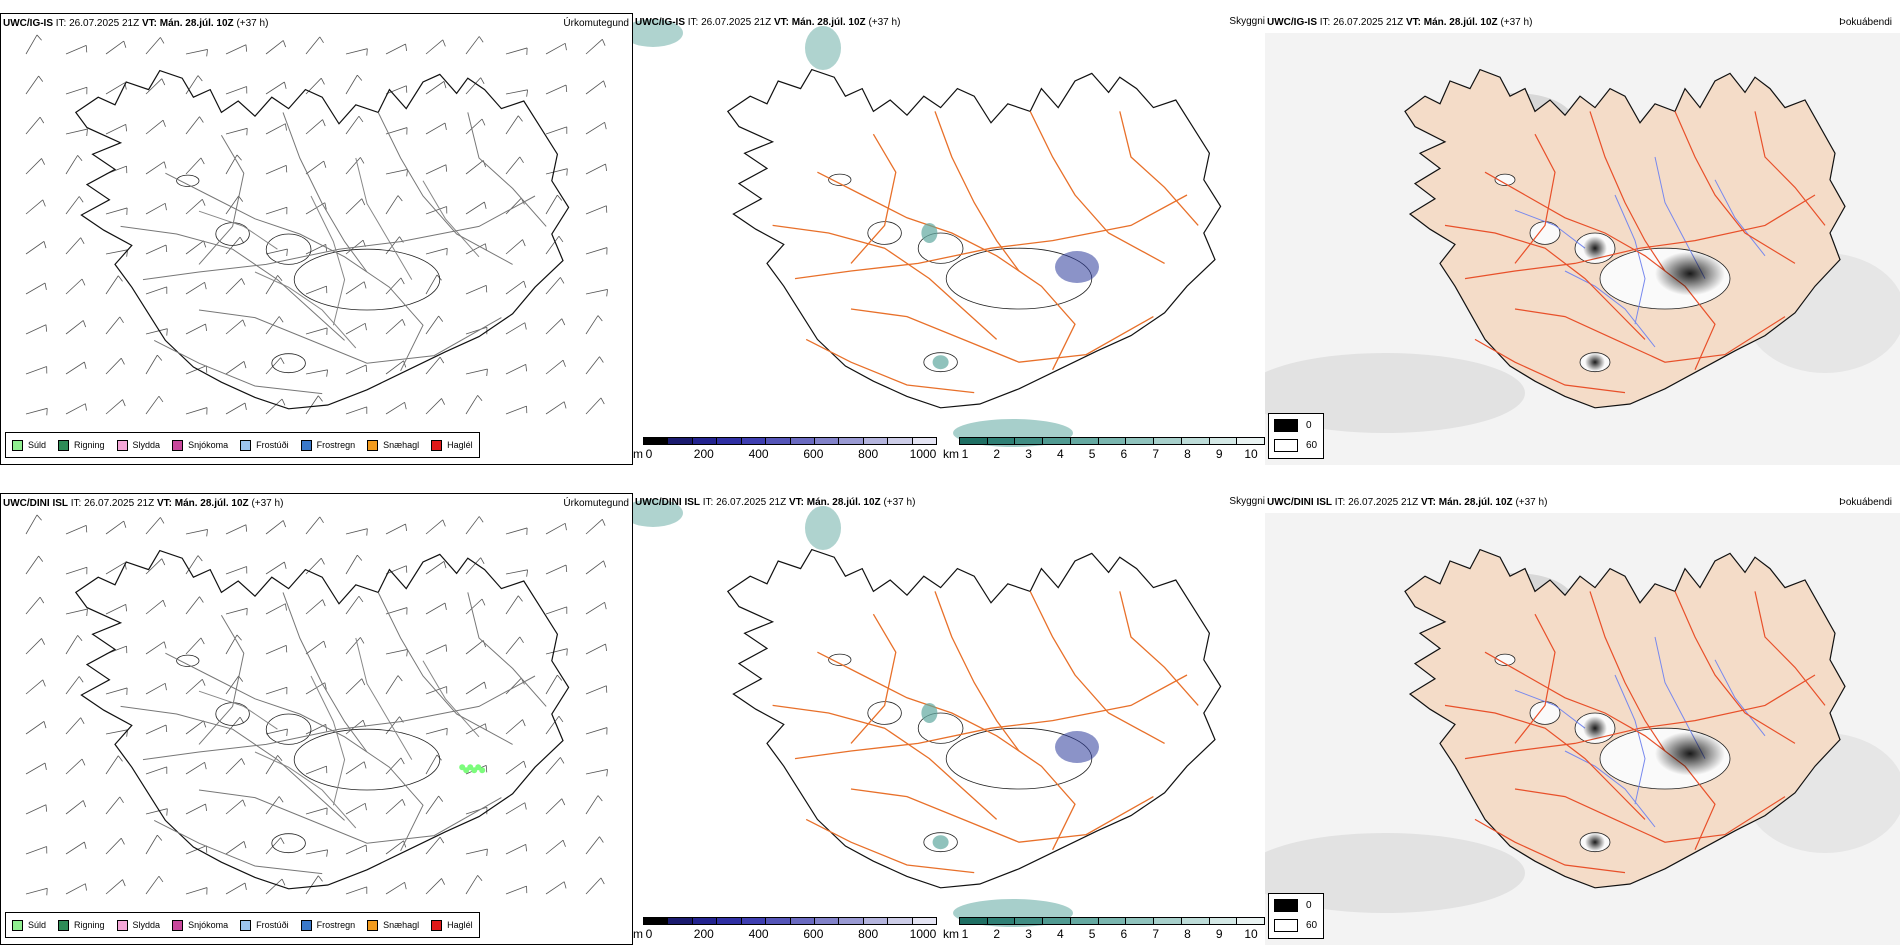 This screenshot has height=950, width=1900. What do you see at coordinates (1219, 934) in the screenshot?
I see `colorbar-tick-label: 9` at bounding box center [1219, 934].